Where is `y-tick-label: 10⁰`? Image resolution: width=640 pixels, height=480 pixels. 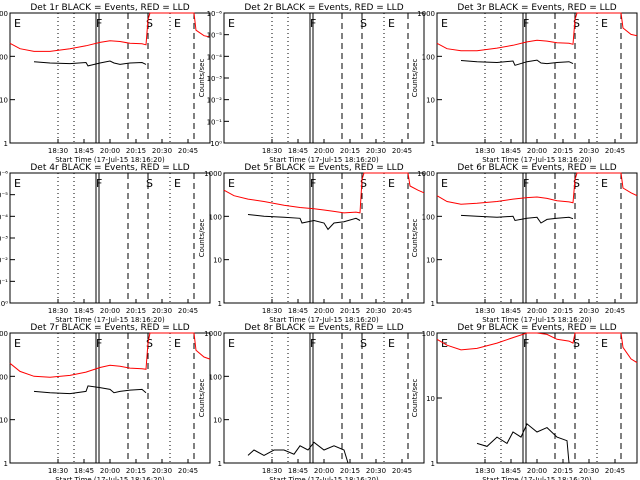 y-tick-label: 10⁰ is located at coordinates (216, 144).